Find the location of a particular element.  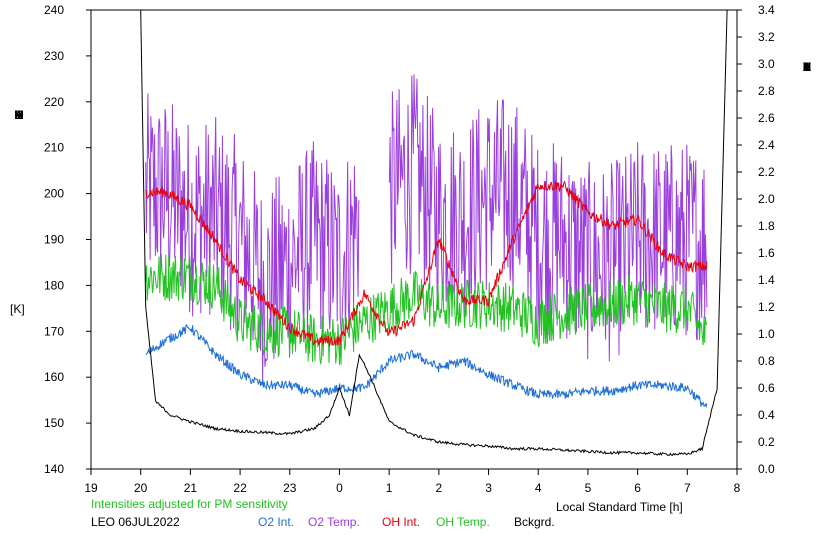

y-left-tick-label: 220 is located at coordinates (54, 102).